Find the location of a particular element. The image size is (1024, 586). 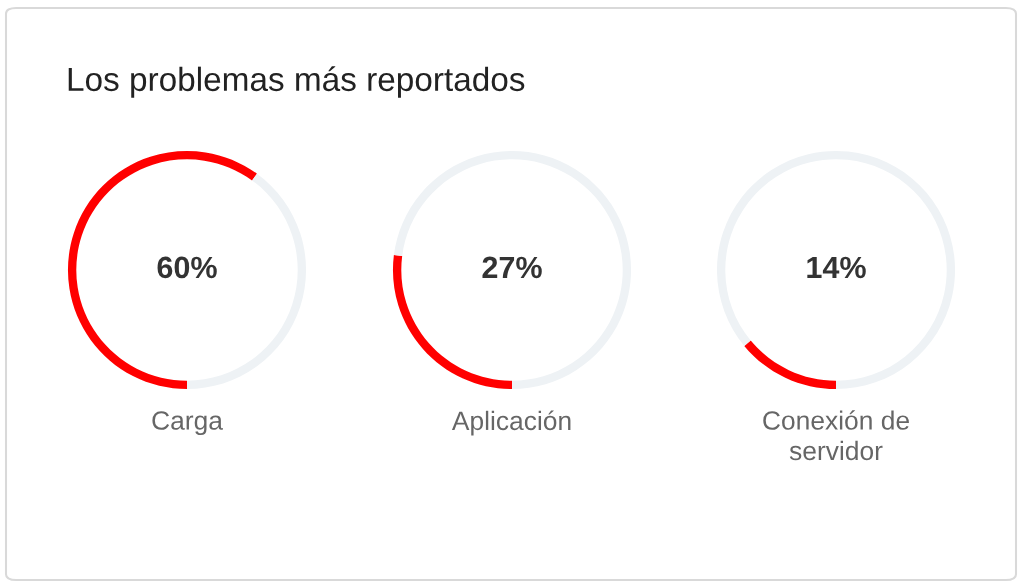

slice-label: Conexión de servidor is located at coordinates (836, 435).